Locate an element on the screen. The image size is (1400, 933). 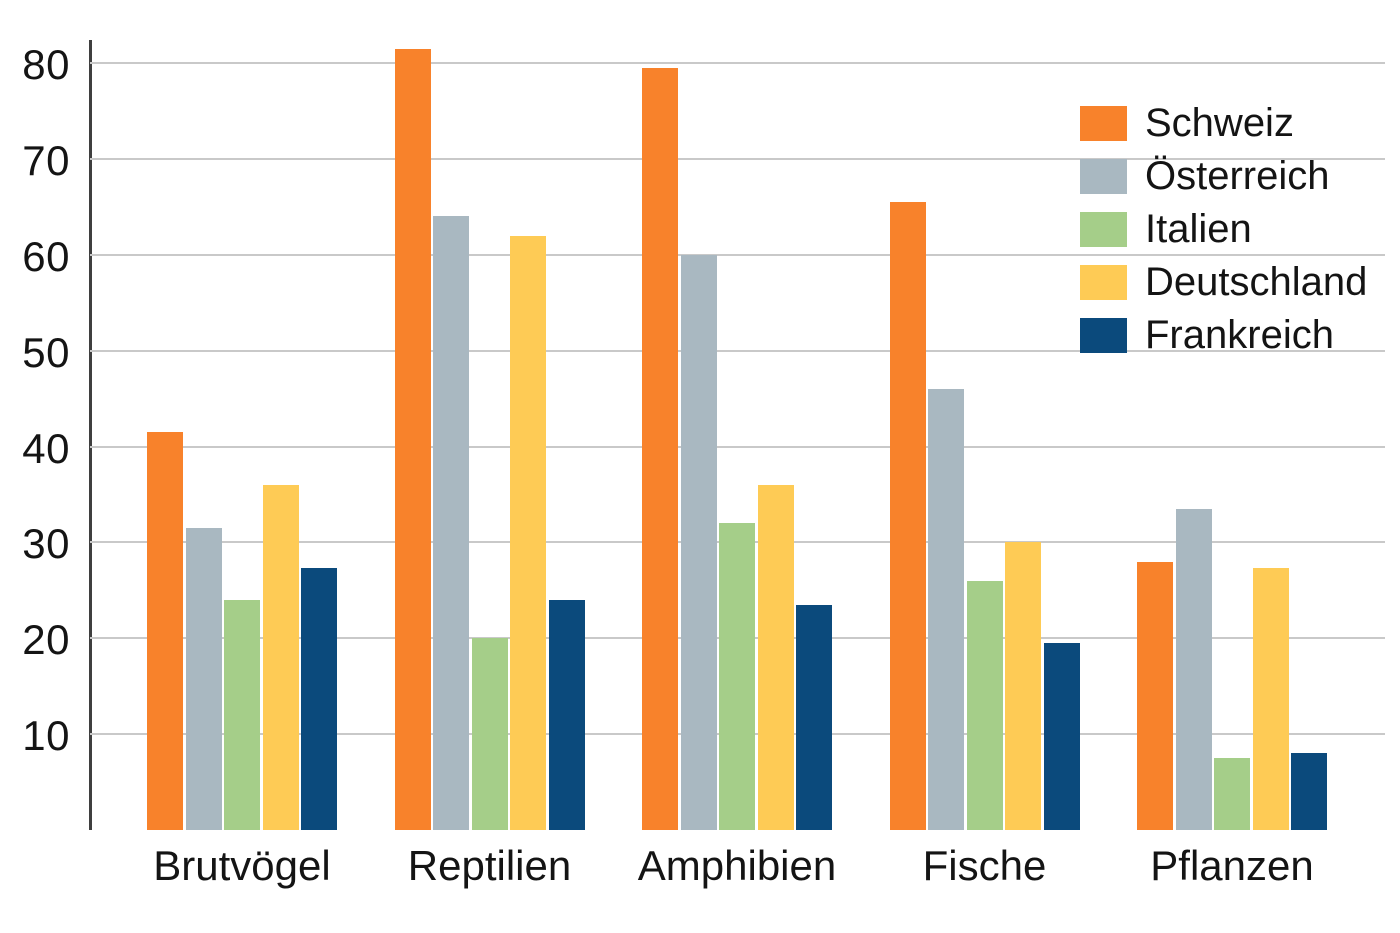
bar-italien-fische is located at coordinates (984, 705).